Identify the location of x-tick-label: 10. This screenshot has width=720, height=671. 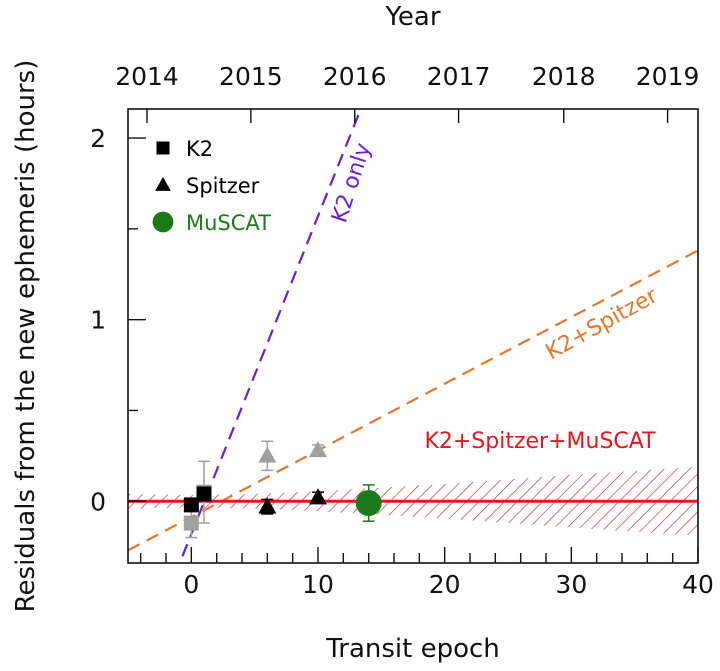
(318, 584).